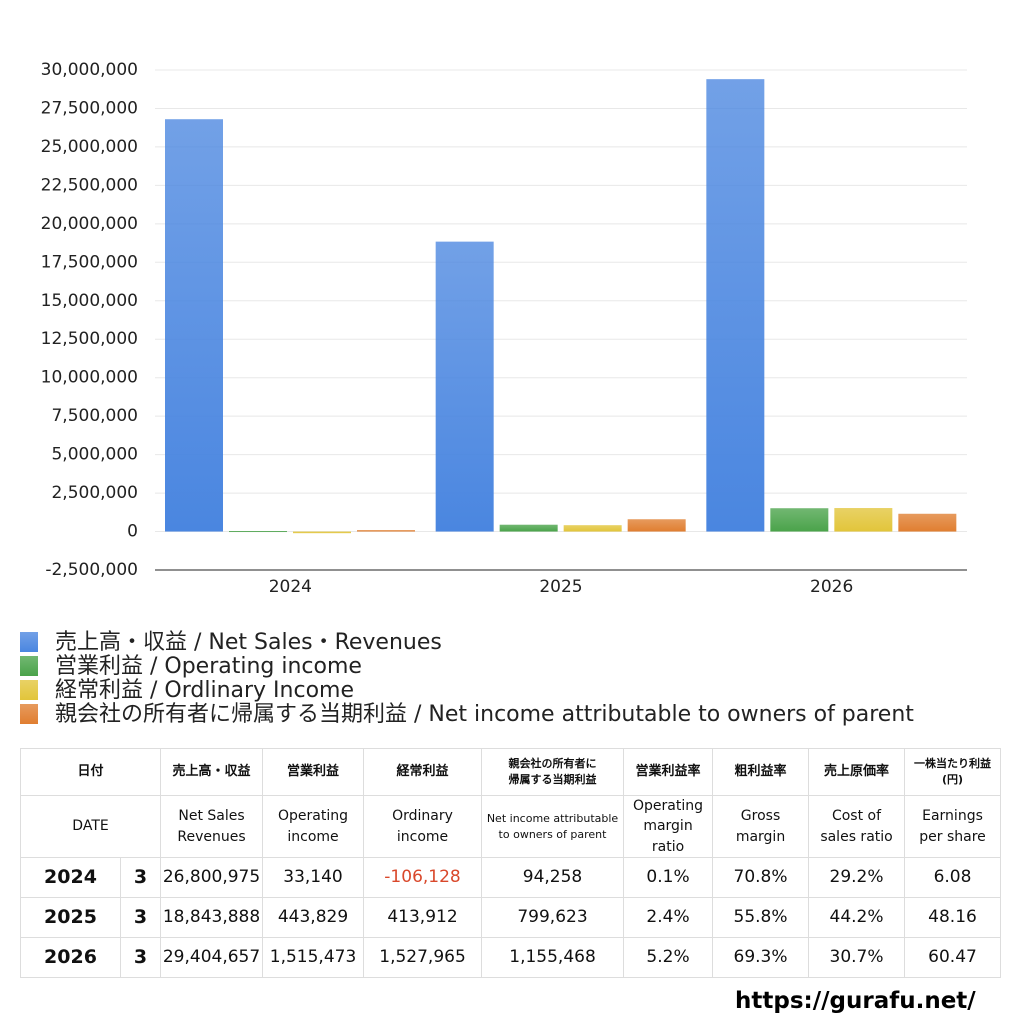 The width and height of the screenshot is (1024, 1024). Describe the element at coordinates (668, 917) in the screenshot. I see `data-cell: 2.4%` at that location.